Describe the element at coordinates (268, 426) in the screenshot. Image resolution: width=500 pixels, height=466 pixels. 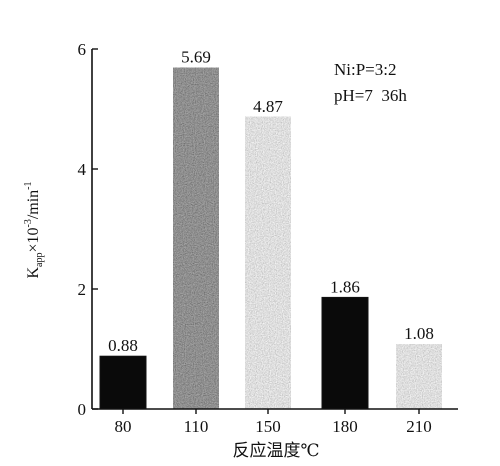
I see `x-tick-label-150: 150` at that location.